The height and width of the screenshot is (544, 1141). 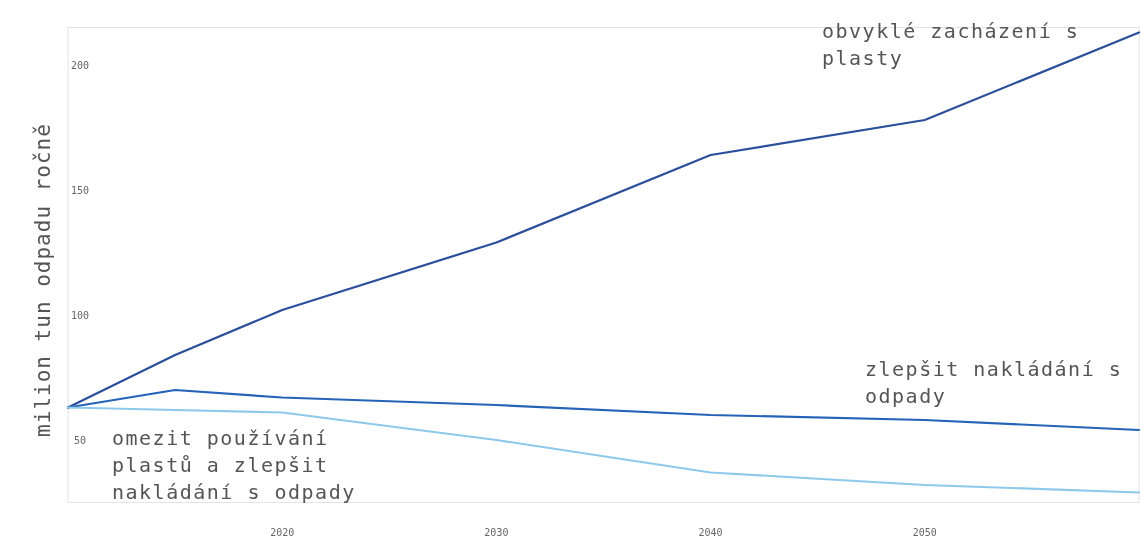 I want to click on x-tick-label: 2050, so click(x=924, y=532).